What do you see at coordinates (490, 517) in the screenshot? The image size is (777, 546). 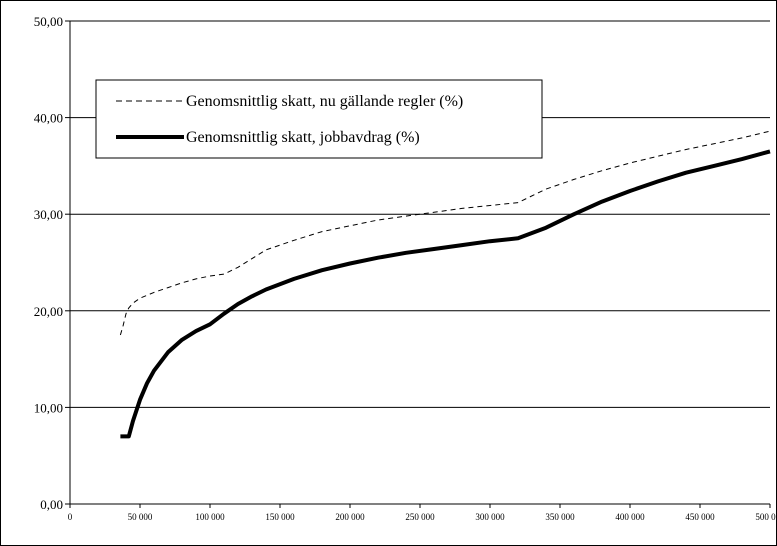 I see `x-tick-label: 300 000` at bounding box center [490, 517].